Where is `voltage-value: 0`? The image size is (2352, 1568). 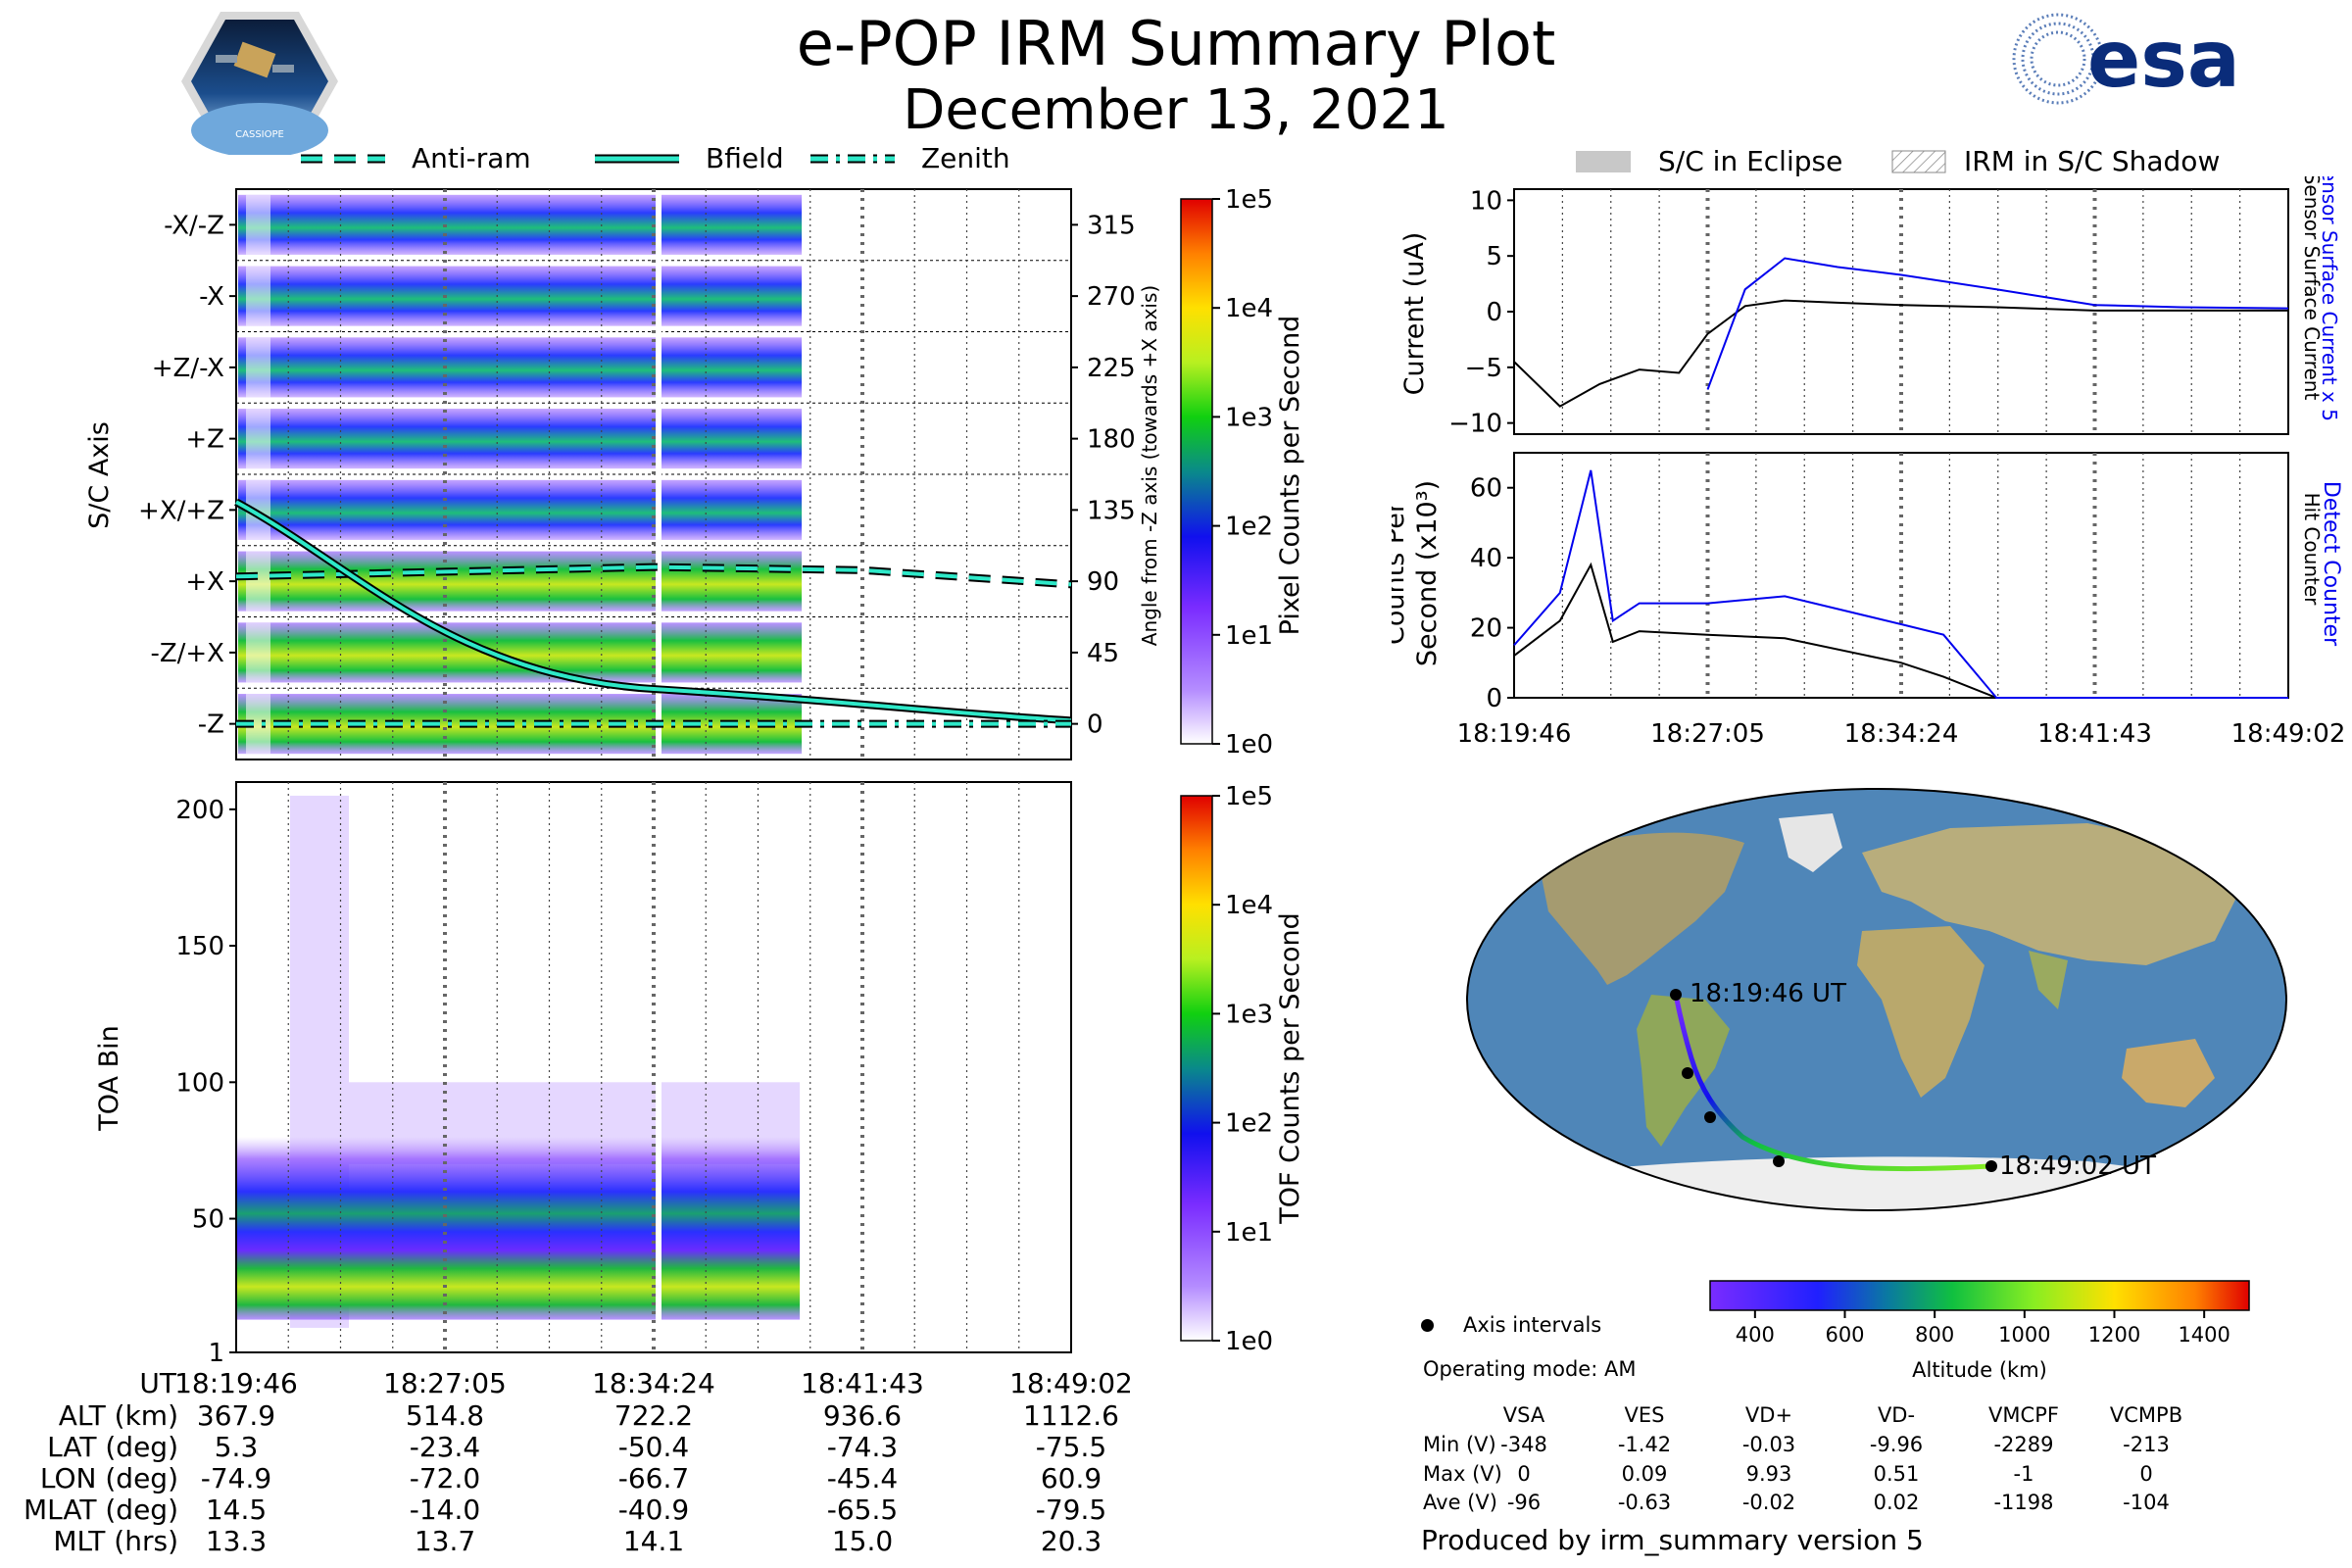 voltage-value: 0 is located at coordinates (1524, 1474).